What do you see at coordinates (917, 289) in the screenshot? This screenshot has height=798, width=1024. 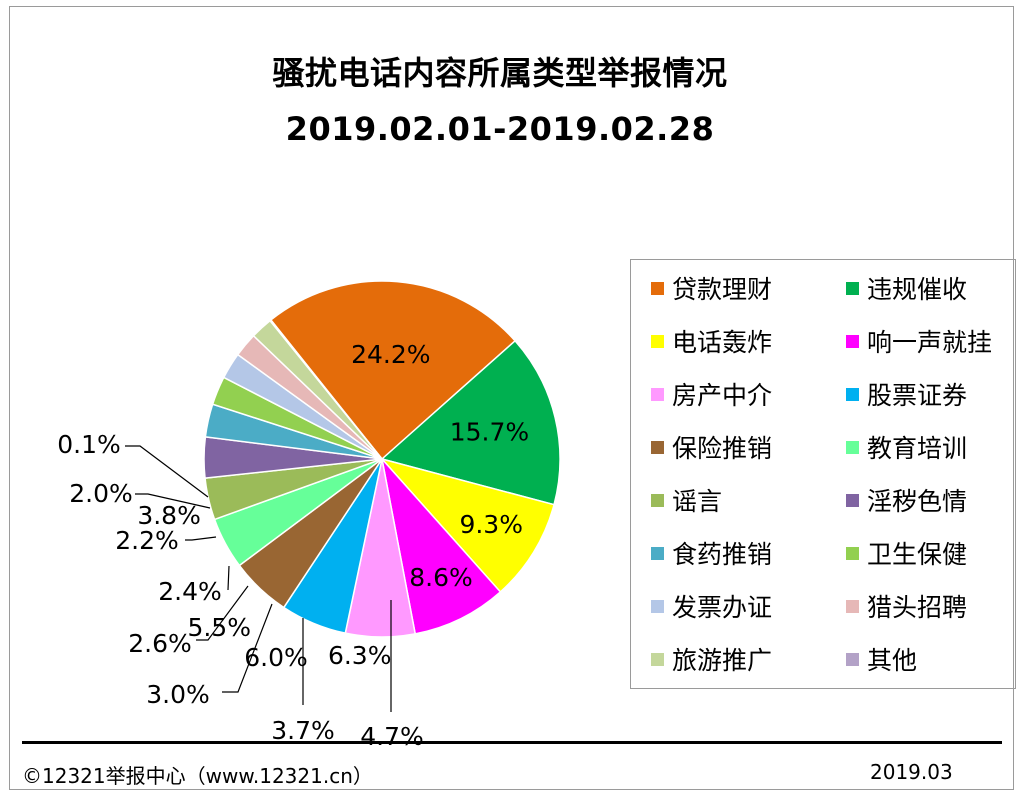 I see `legend-label: 违规催收` at bounding box center [917, 289].